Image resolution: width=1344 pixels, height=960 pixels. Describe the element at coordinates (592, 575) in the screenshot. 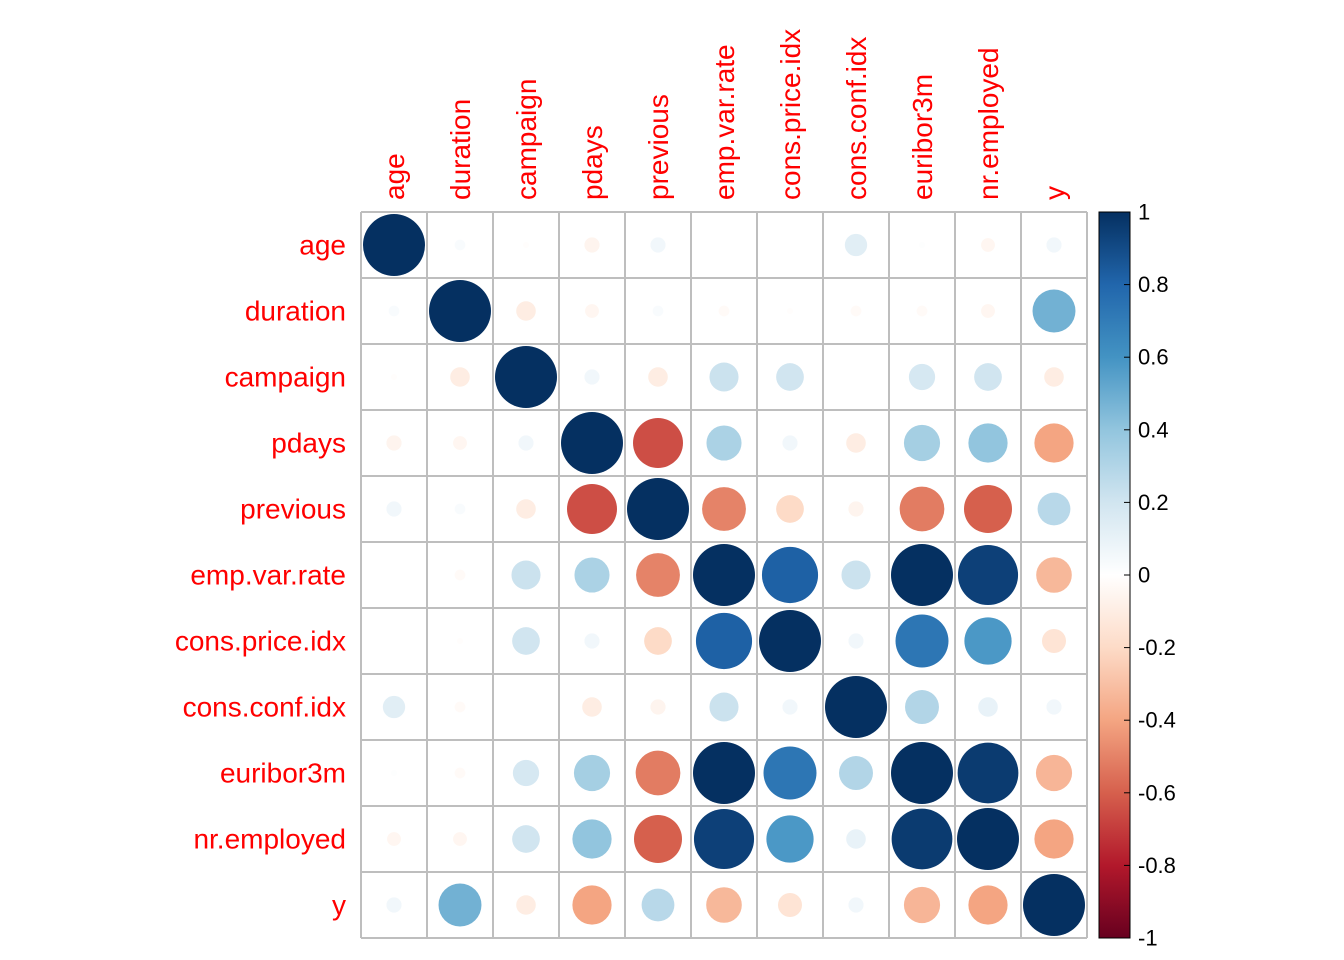

I see `corr-circle-emp.var.rate-pdays` at that location.